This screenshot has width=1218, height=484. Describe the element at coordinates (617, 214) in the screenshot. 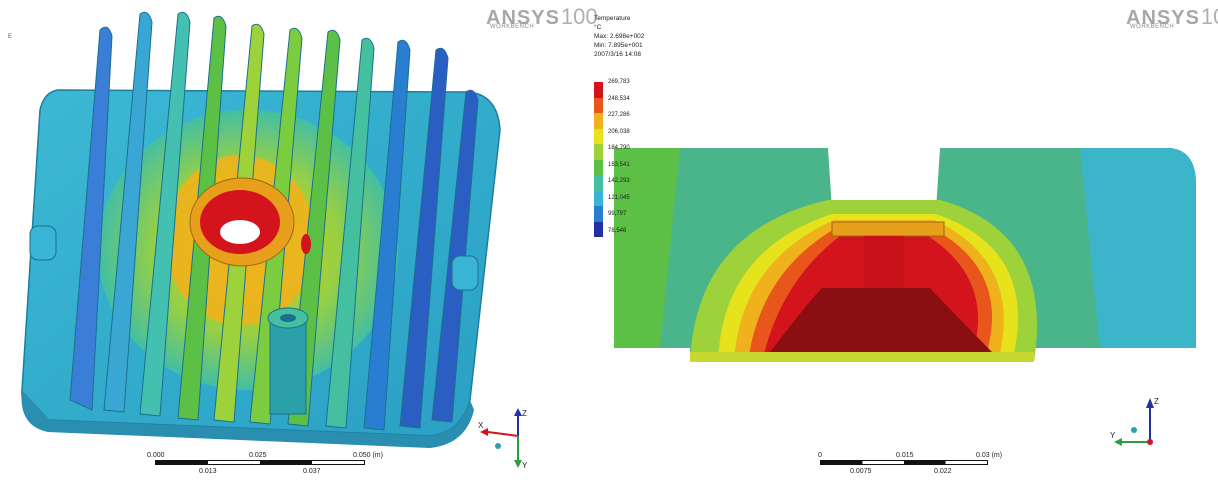

I see `legend-label: 99,797` at that location.